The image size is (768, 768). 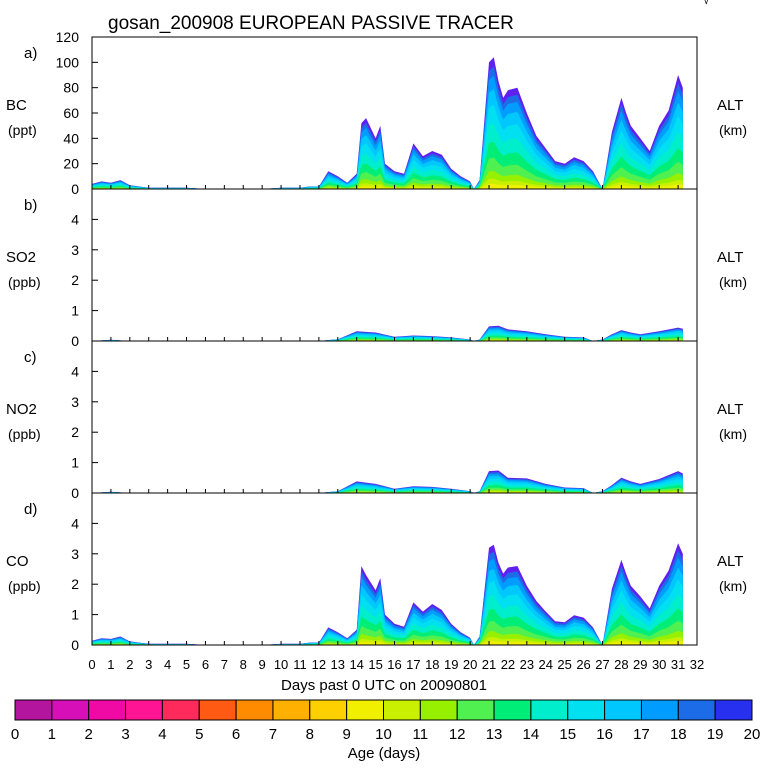 I want to click on x-tick-label-17: 17, so click(x=413, y=664).